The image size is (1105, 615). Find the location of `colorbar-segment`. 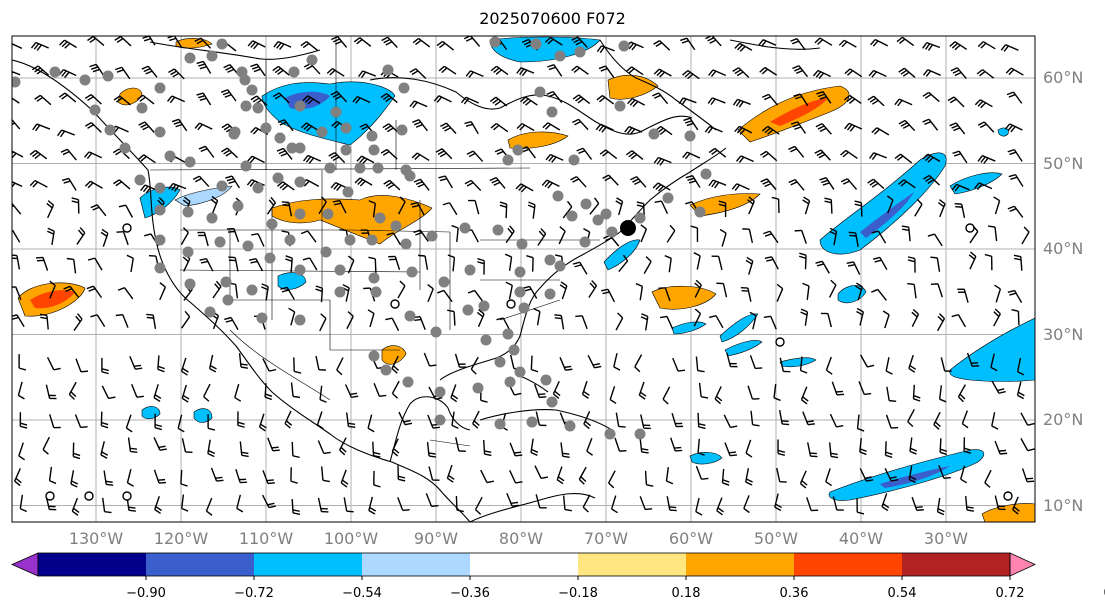

colorbar-segment is located at coordinates (416, 564).